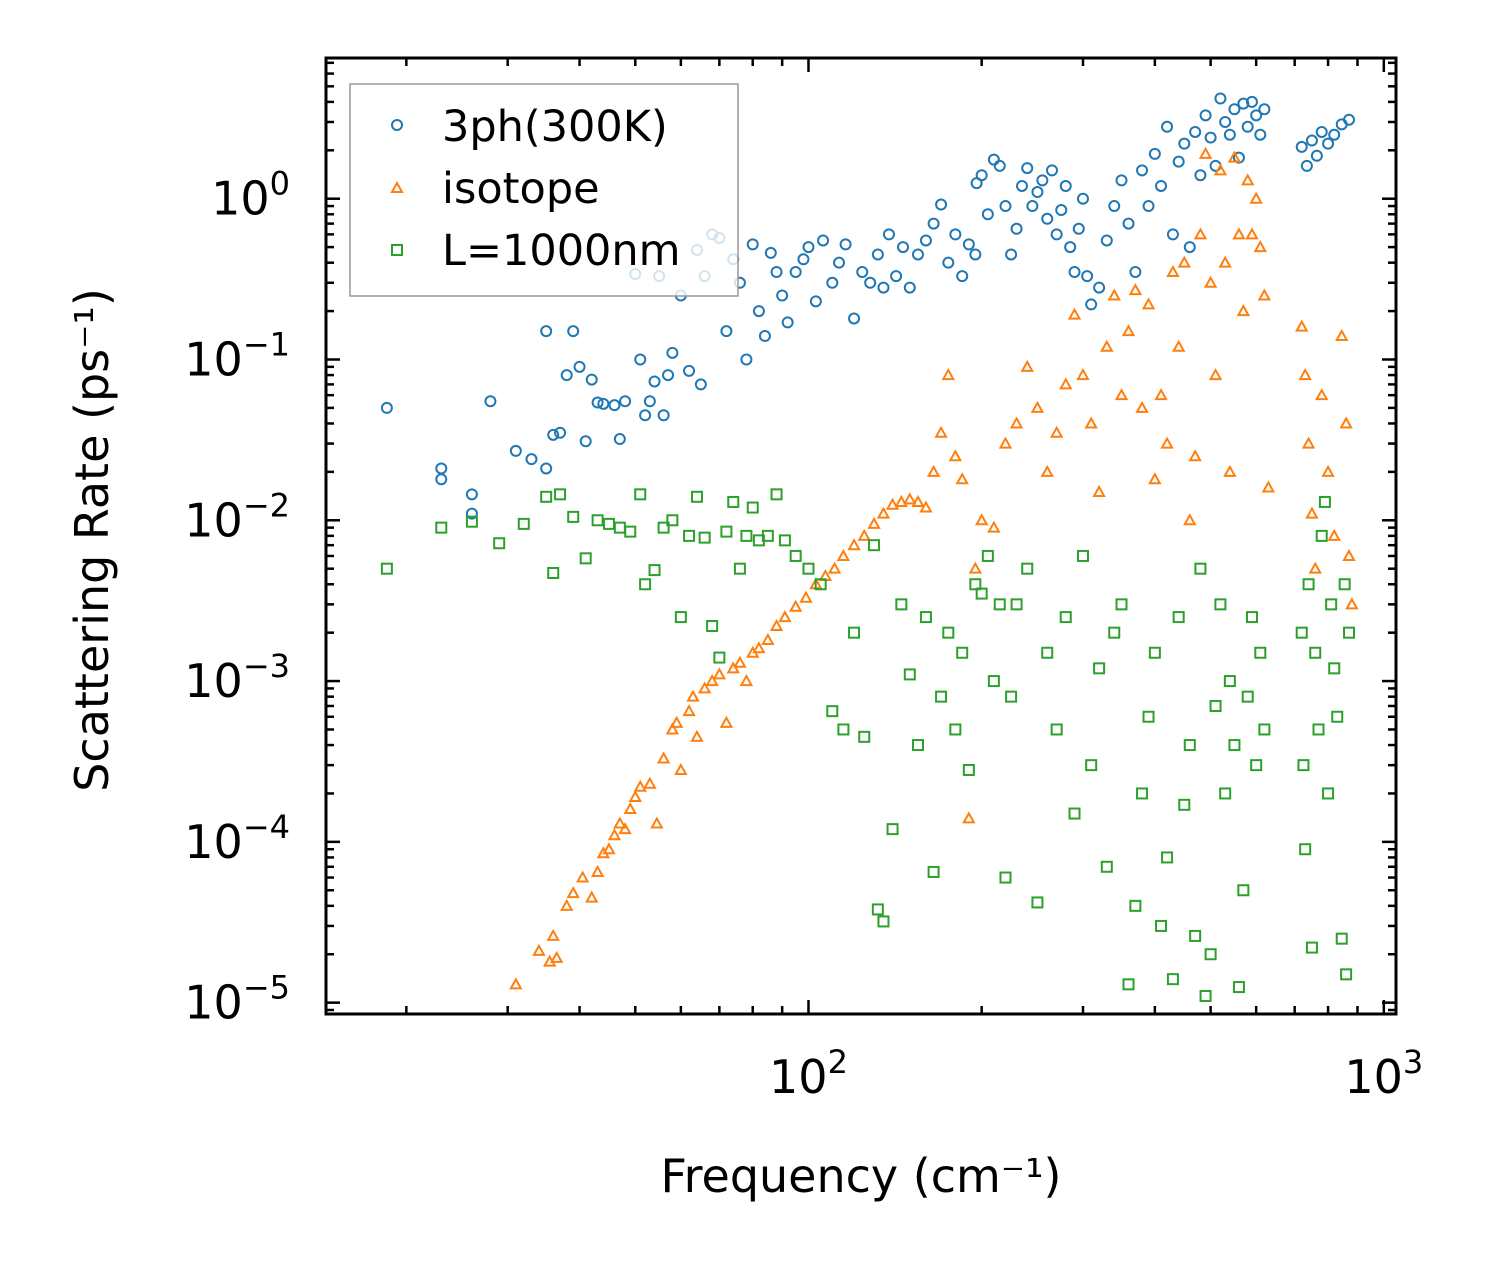 This screenshot has width=1487, height=1270. What do you see at coordinates (397, 125) in the screenshot?
I see `legend-marker-circle` at bounding box center [397, 125].